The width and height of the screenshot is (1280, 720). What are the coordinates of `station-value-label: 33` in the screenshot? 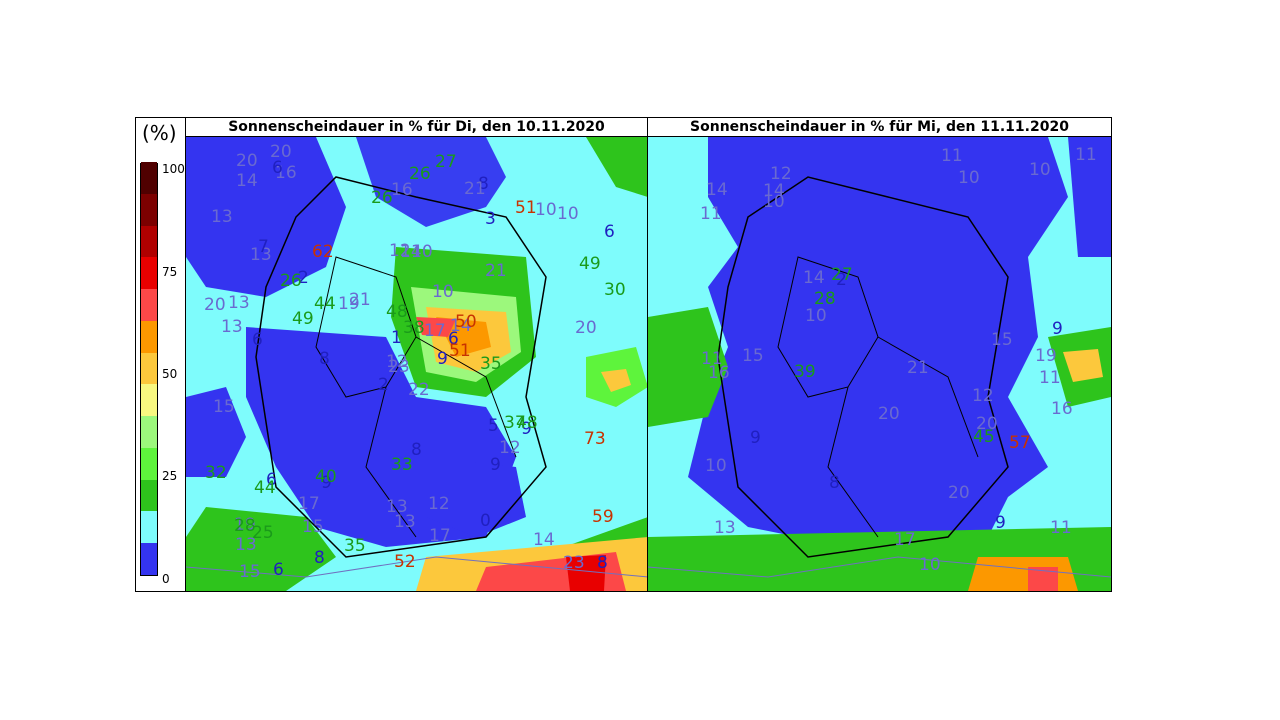 It's located at (402, 465).